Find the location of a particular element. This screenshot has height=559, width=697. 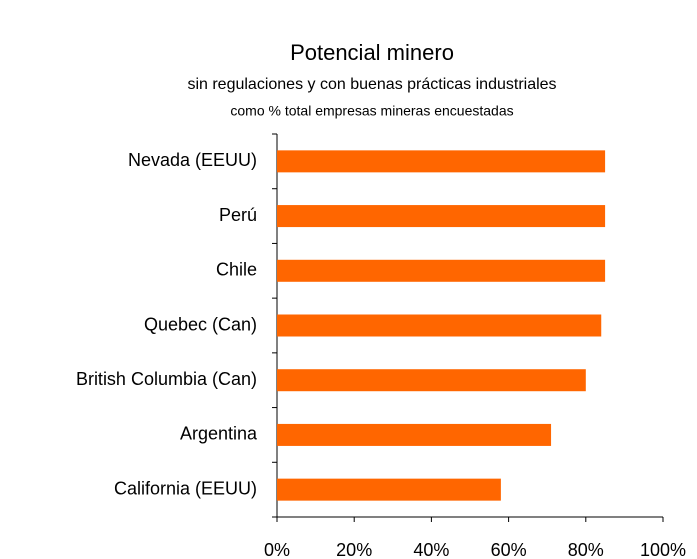

x-tick-label: 40% is located at coordinates (431, 549).